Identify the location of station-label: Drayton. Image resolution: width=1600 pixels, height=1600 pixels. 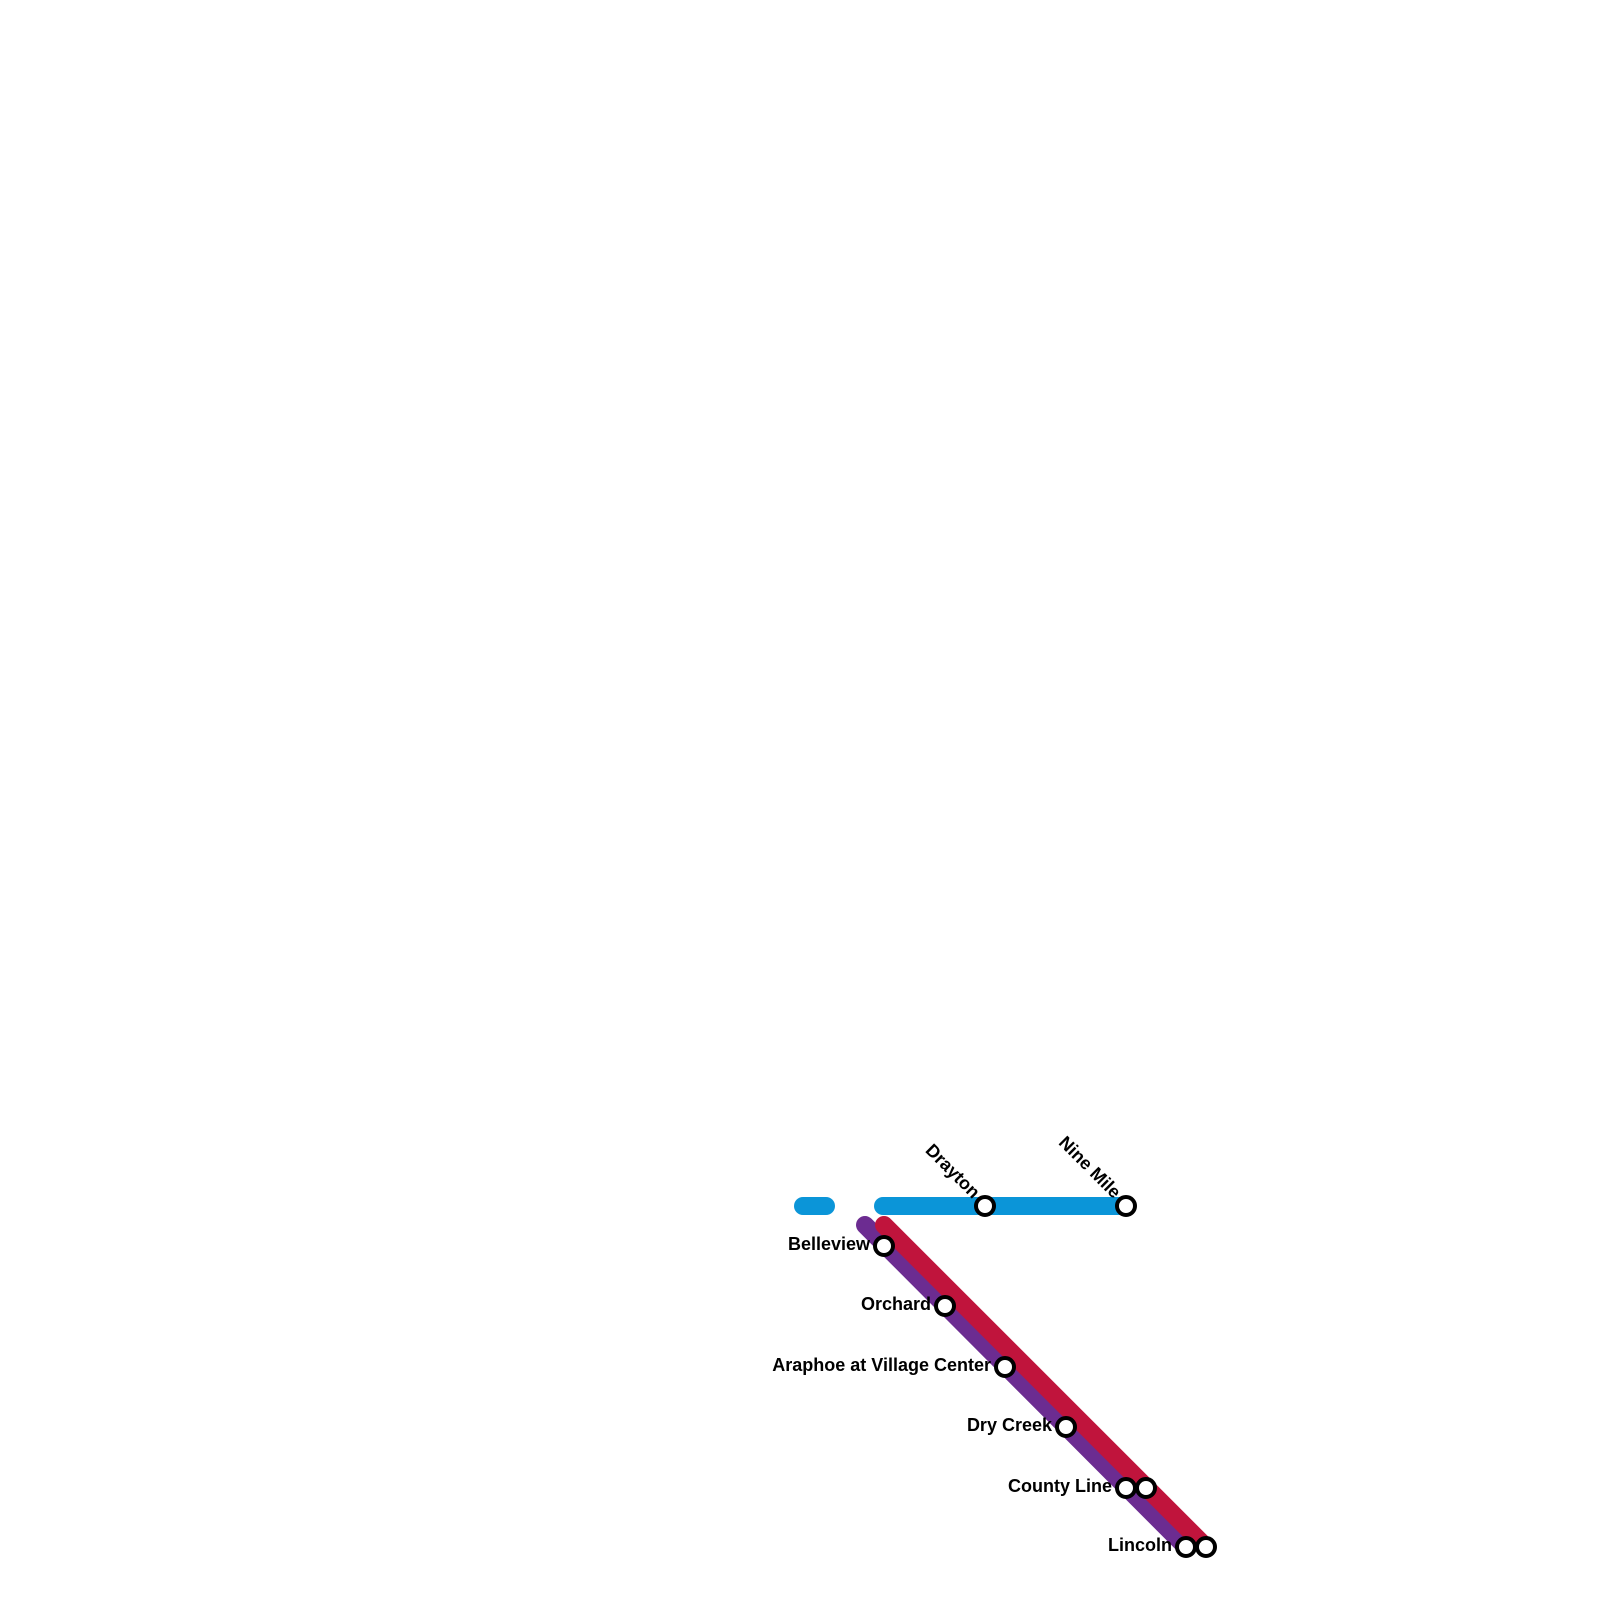
(953, 1171).